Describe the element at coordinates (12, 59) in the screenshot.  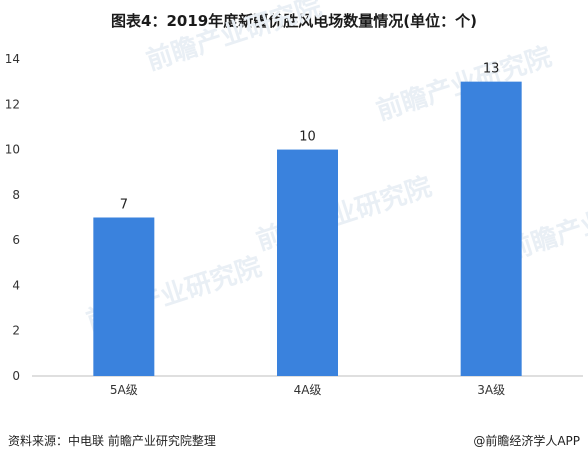
I see `y-tick-label: 14` at that location.